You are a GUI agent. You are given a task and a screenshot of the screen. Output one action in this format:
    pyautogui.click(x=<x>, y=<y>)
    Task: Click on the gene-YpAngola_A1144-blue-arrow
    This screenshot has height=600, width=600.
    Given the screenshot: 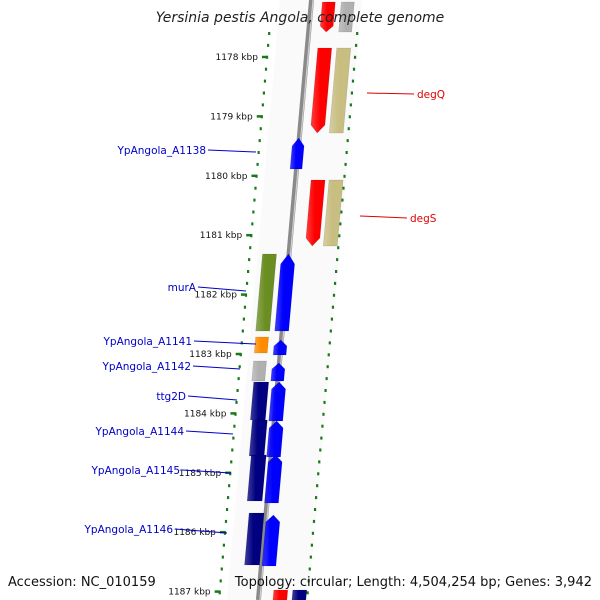 What is the action you would take?
    pyautogui.click(x=275, y=439)
    